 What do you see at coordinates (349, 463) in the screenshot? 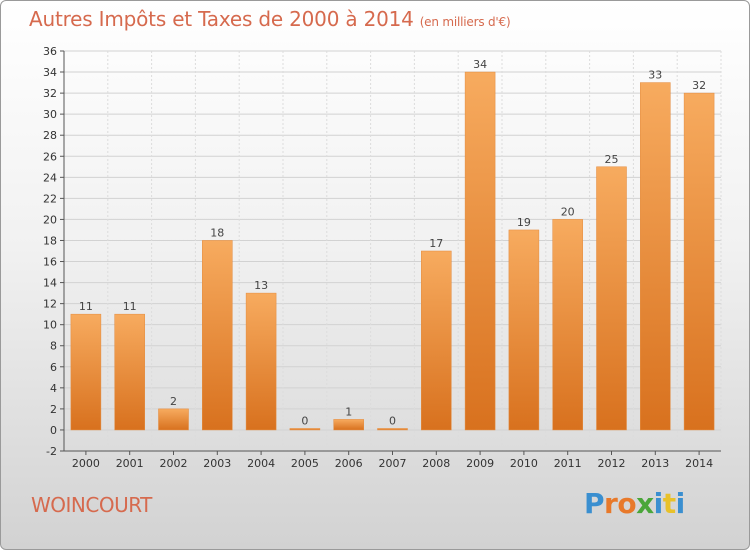
I see `x-tick-label: 2006` at bounding box center [349, 463].